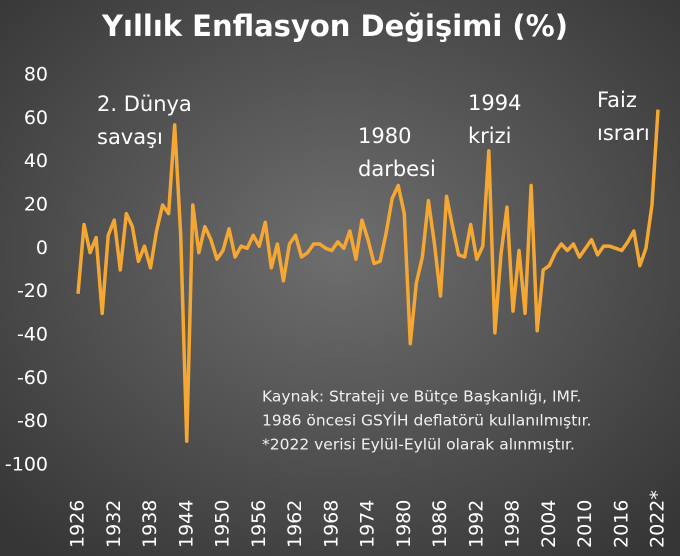 Image resolution: width=680 pixels, height=556 pixels. I want to click on x-tick-label: 1938, so click(150, 524).